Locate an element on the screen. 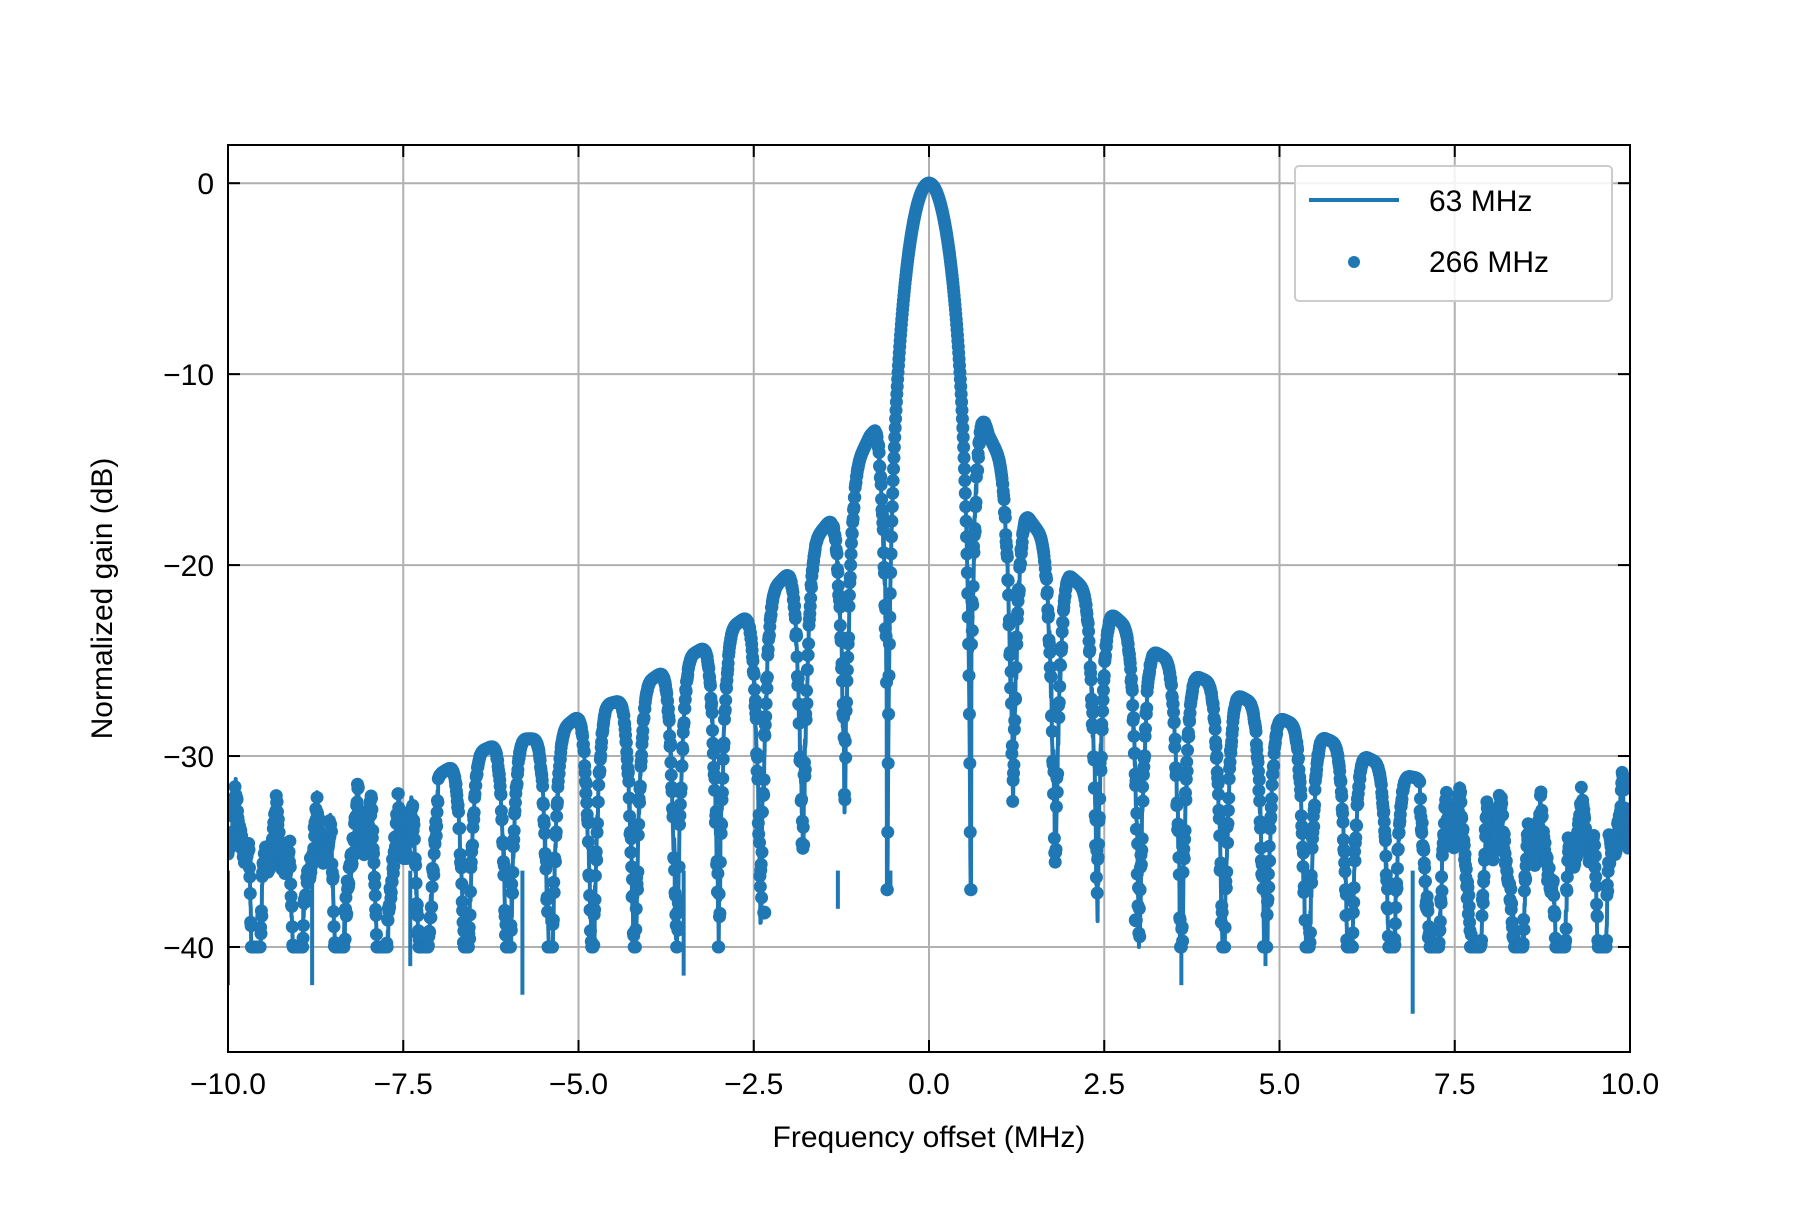 This screenshot has width=1800, height=1205. legend: 63 MHz 266 MHz is located at coordinates (1453, 233).